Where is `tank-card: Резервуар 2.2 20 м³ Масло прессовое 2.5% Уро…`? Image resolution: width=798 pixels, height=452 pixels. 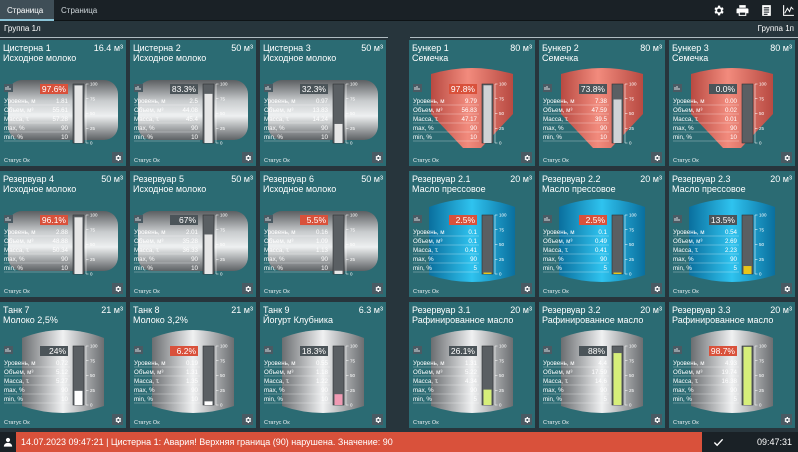
tank-card: Резервуар 2.2 20 м³ Масло прессовое 2.5% Уро… is located at coordinates (602, 234).